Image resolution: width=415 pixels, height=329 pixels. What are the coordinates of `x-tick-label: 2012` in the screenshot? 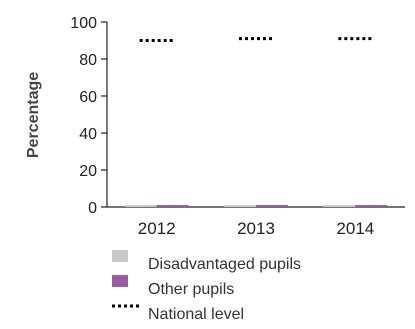 It's located at (157, 228).